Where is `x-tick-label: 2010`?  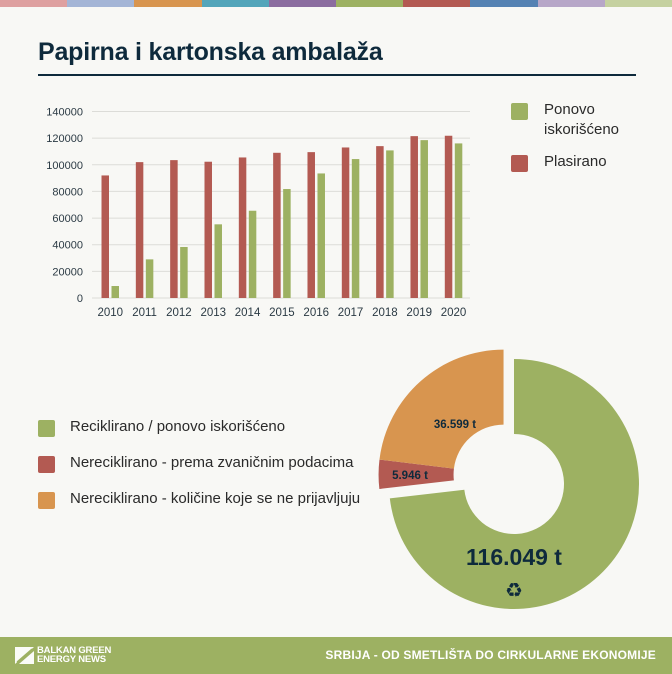
x-tick-label: 2010 is located at coordinates (110, 313).